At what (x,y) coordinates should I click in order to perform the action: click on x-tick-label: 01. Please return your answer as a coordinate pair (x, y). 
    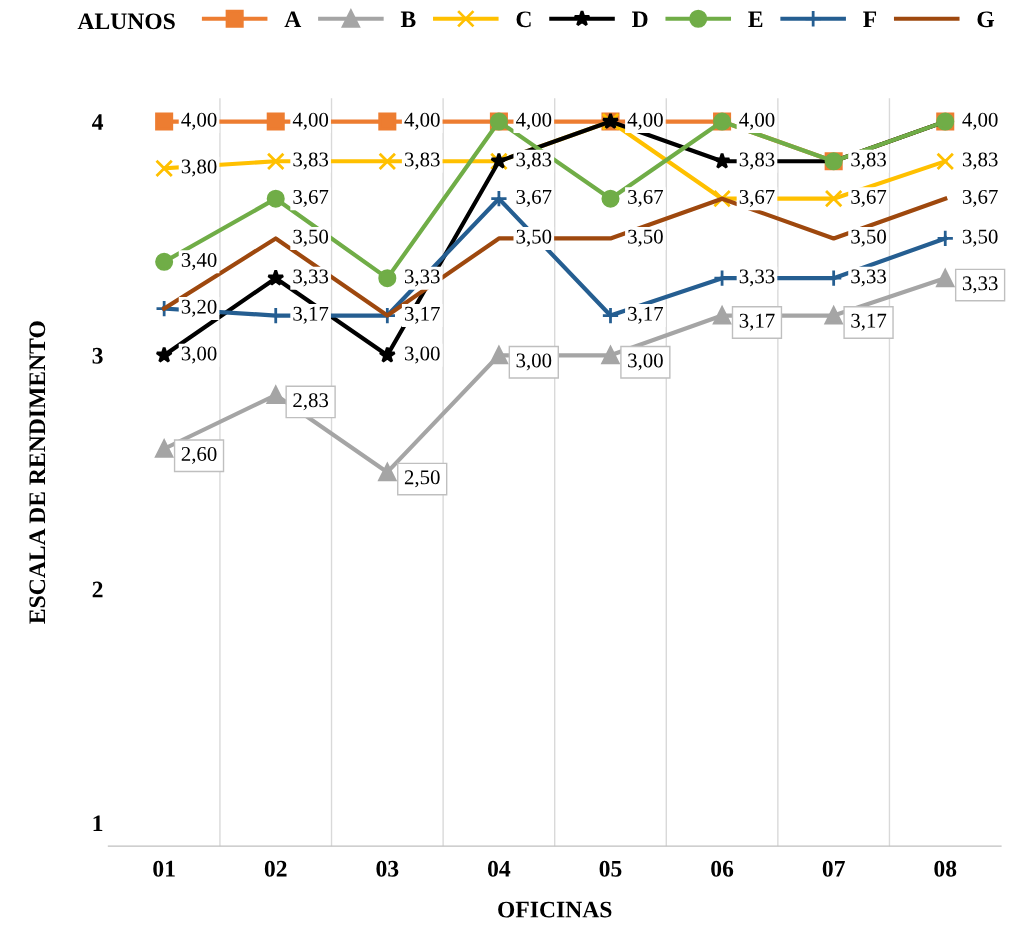
    Looking at the image, I should click on (164, 868).